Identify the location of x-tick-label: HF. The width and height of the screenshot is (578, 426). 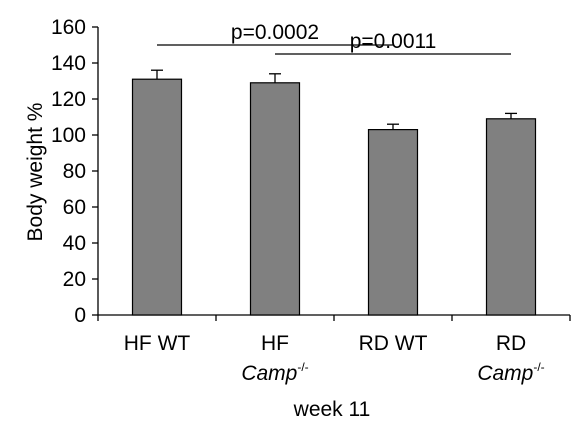
(275, 343).